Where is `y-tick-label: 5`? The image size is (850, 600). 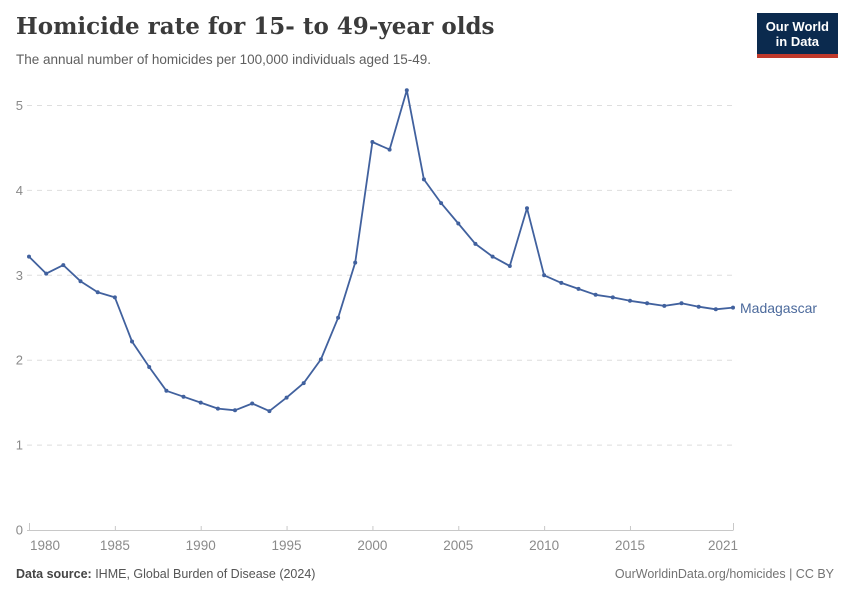
y-tick-label: 5 is located at coordinates (19, 105).